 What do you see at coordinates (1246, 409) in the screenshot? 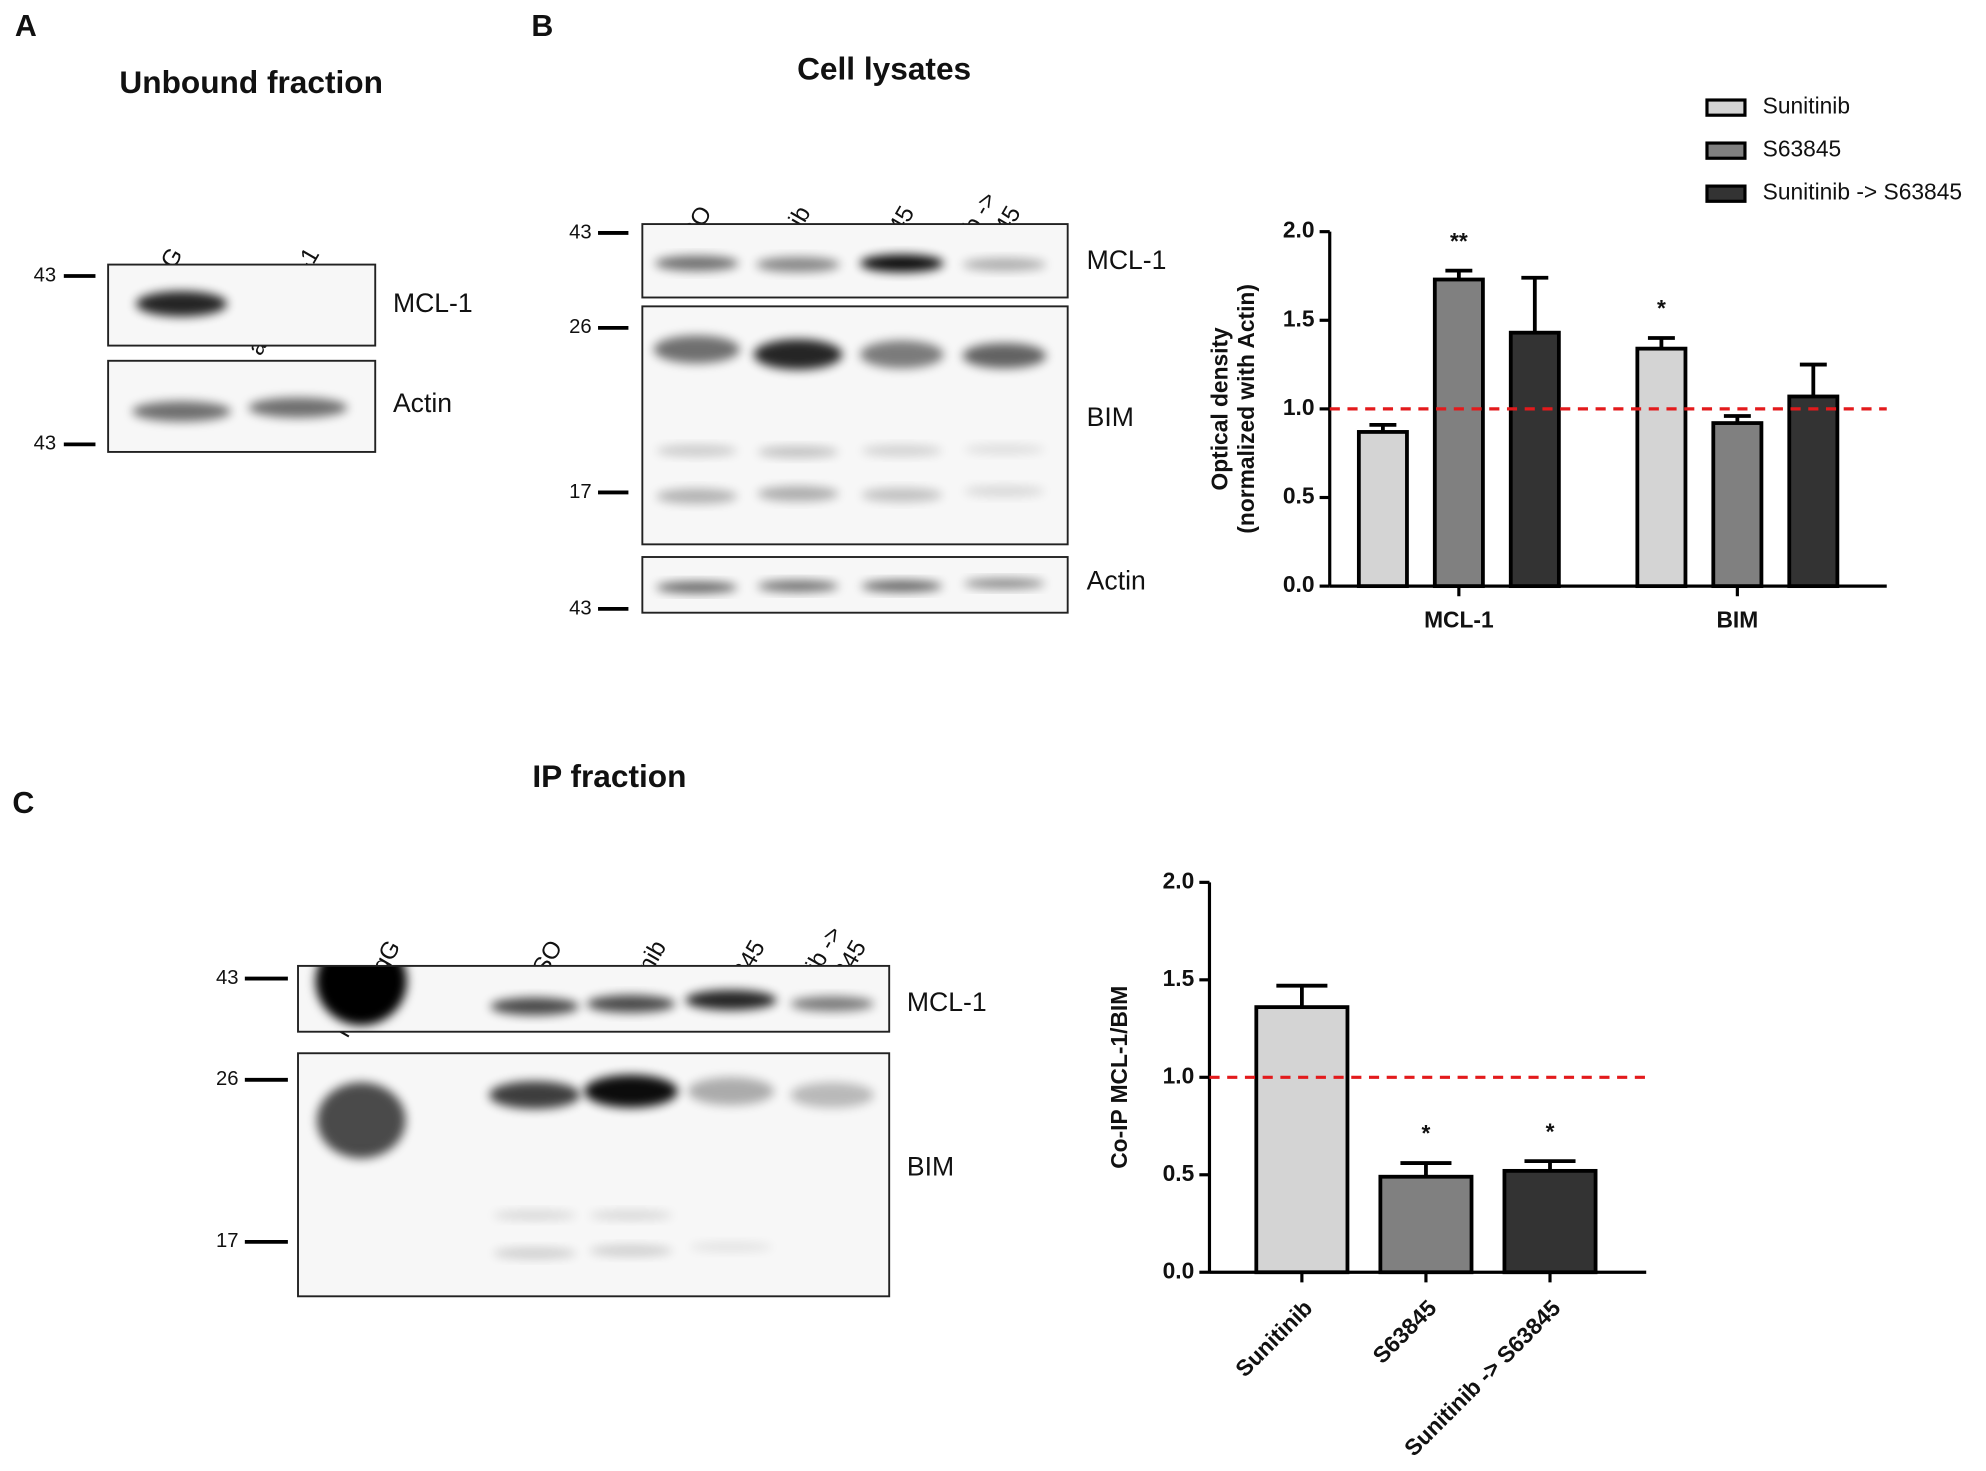
I see `y-axis-label-line: (normalized with Actin)` at bounding box center [1246, 409].